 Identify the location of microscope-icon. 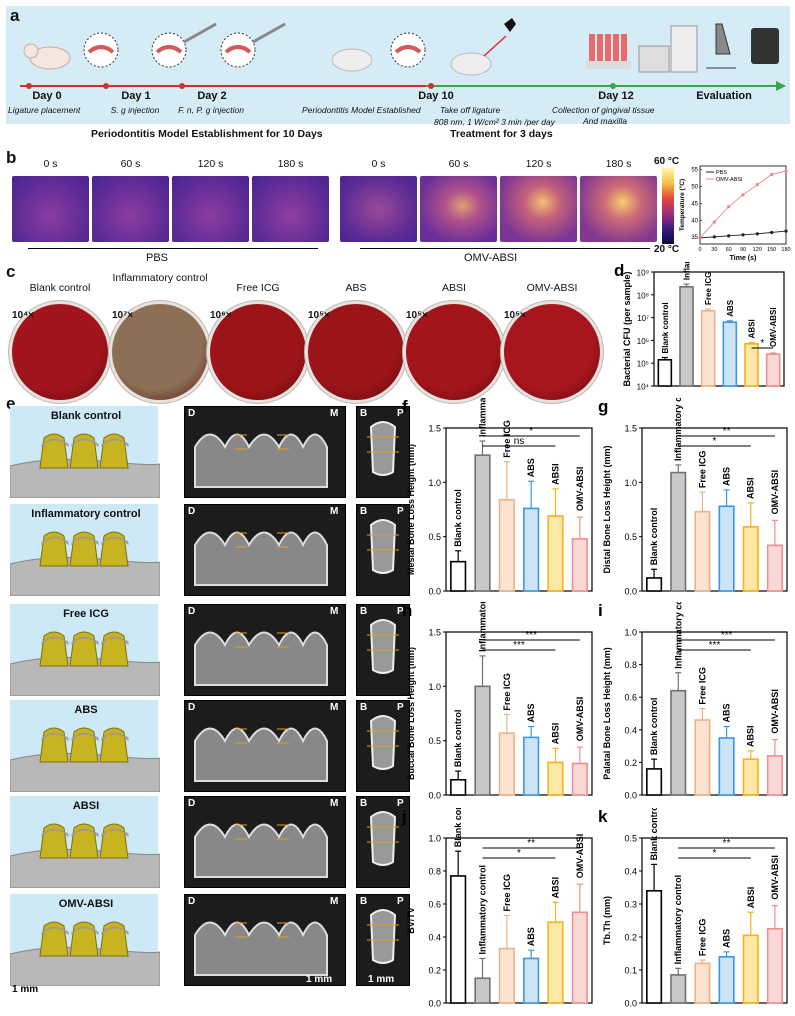
(721, 46).